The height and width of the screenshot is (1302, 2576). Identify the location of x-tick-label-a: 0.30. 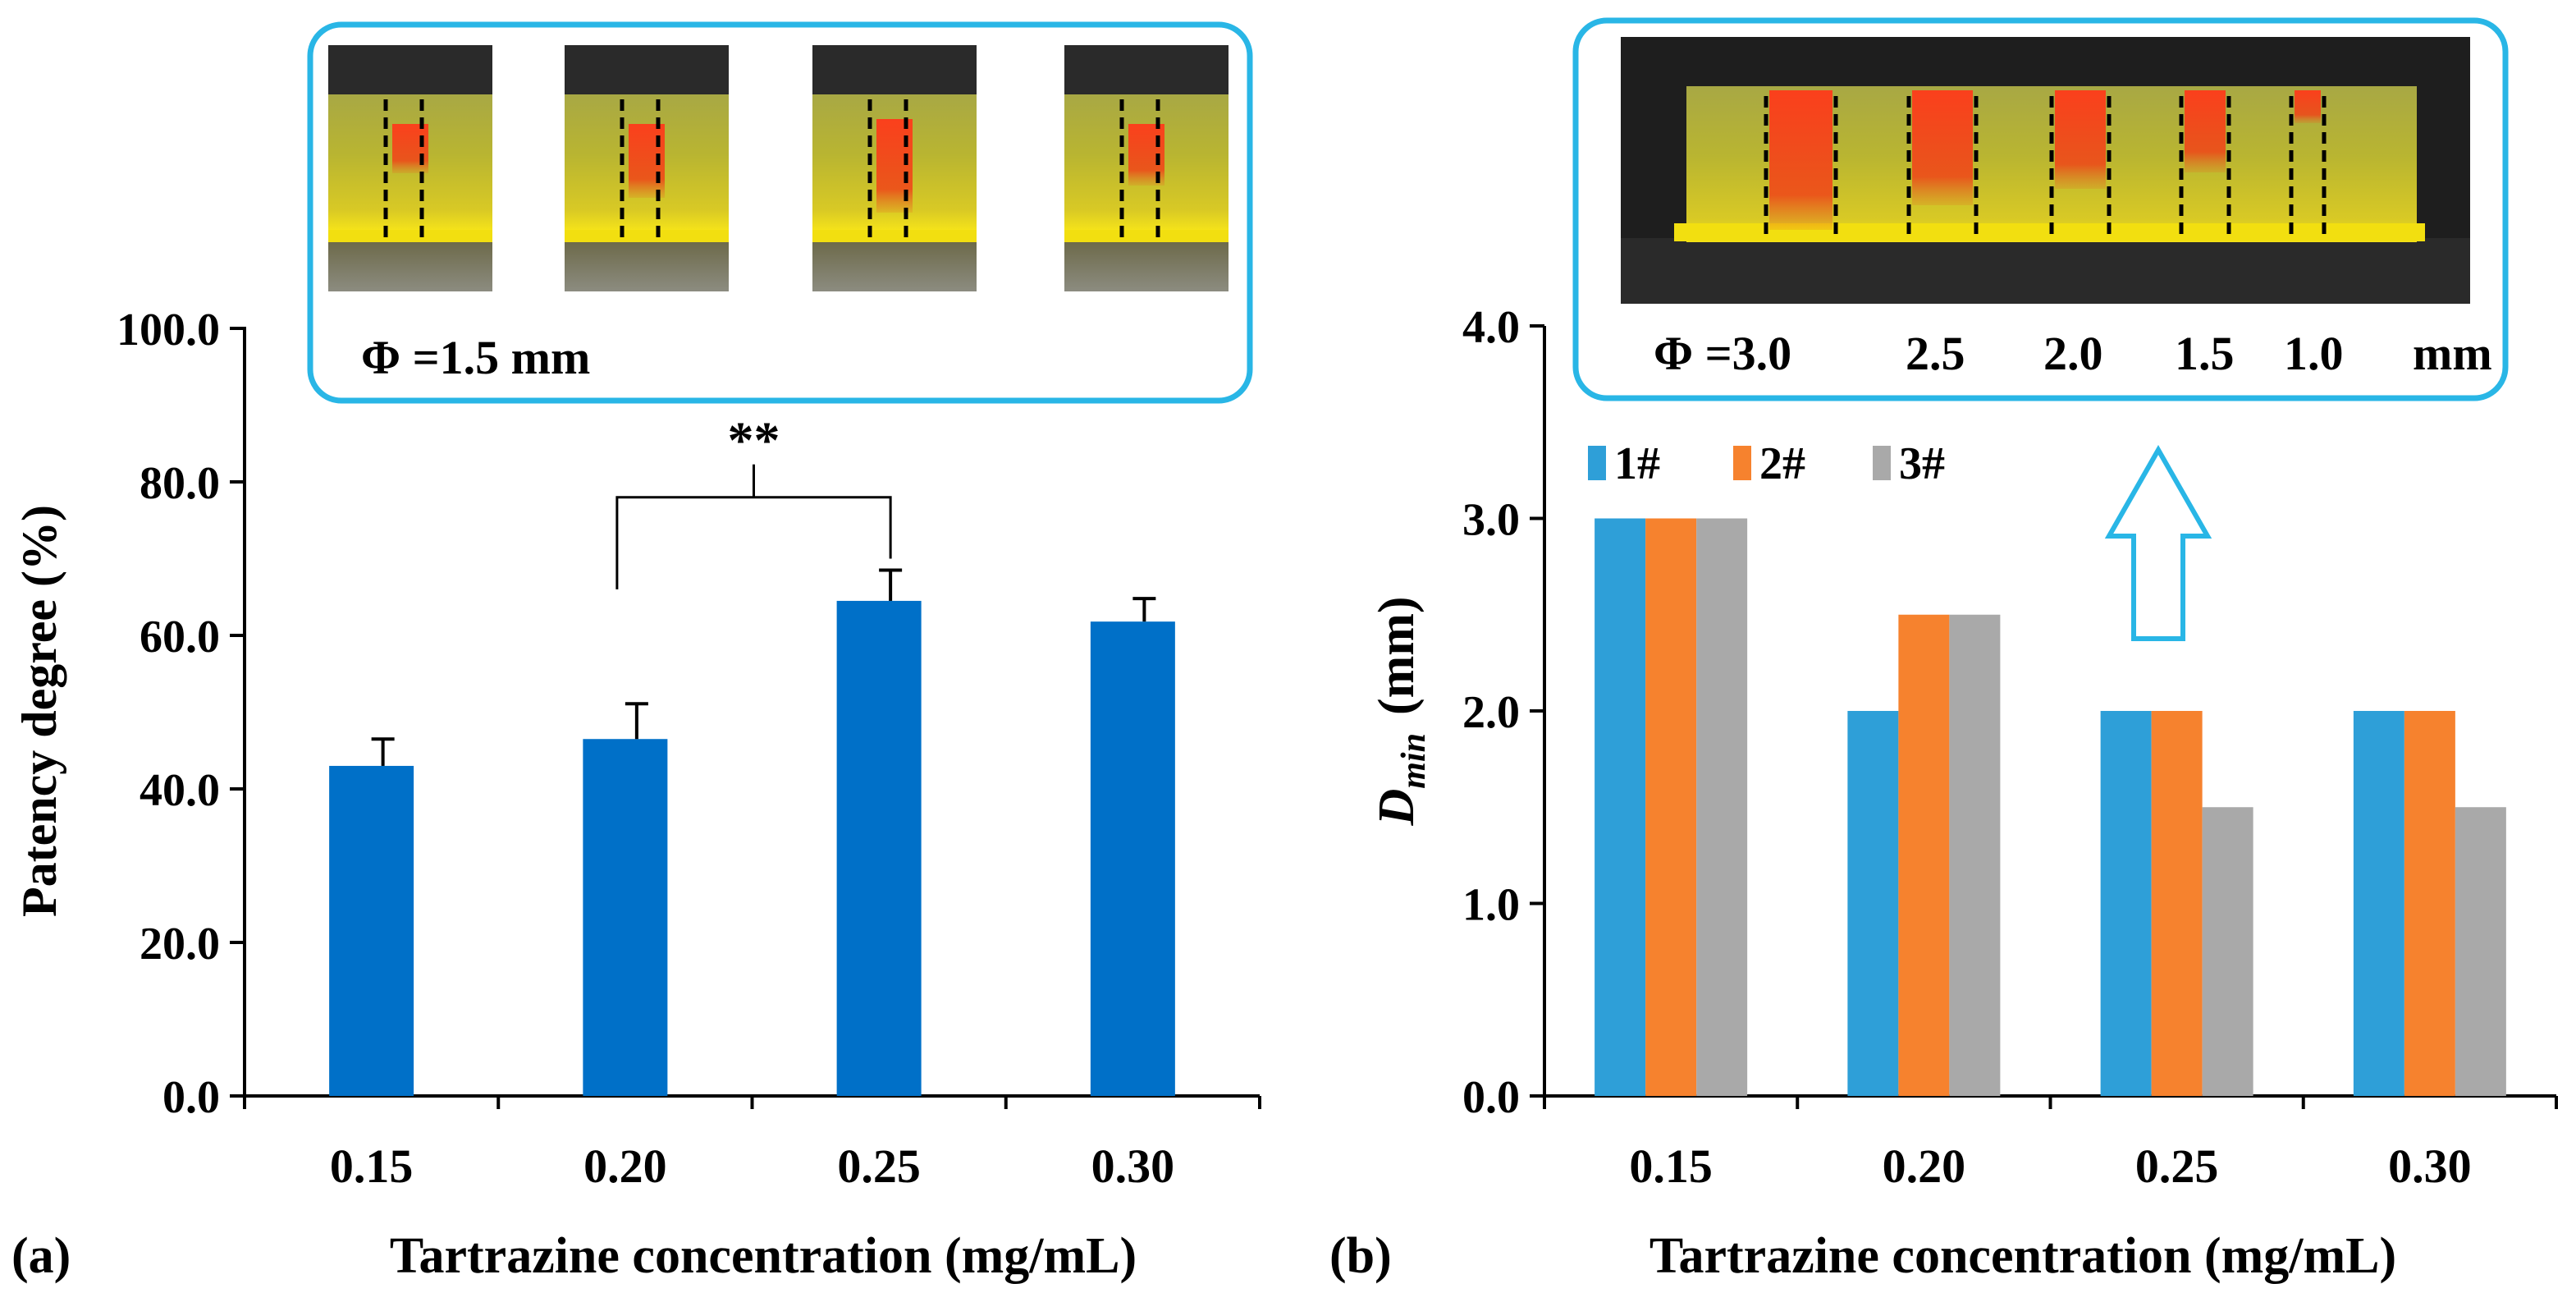
(1133, 1166).